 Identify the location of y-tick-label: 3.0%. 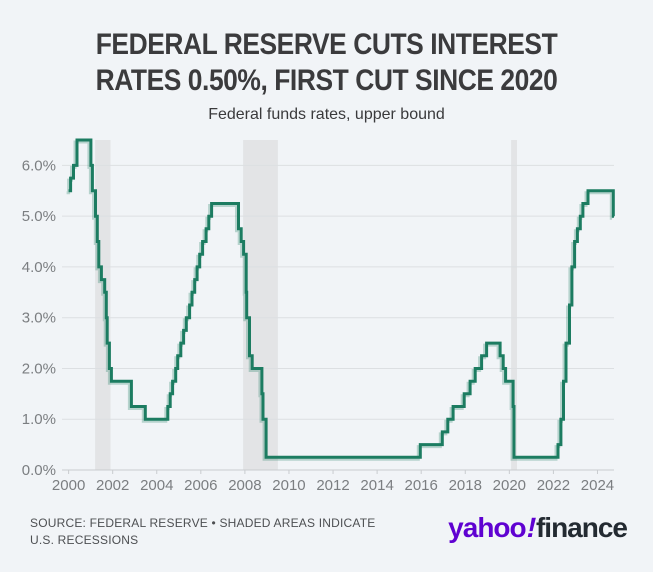
(39, 318).